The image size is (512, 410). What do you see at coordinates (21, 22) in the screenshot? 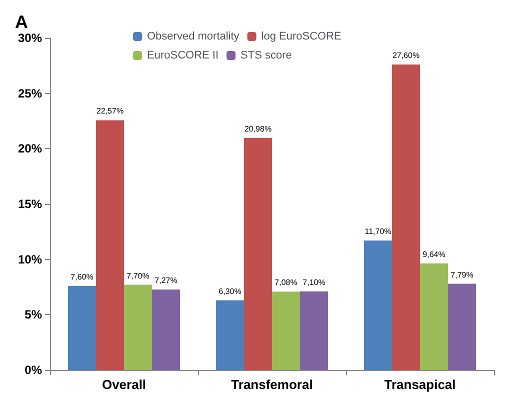
I see `chart-title: A` at bounding box center [21, 22].